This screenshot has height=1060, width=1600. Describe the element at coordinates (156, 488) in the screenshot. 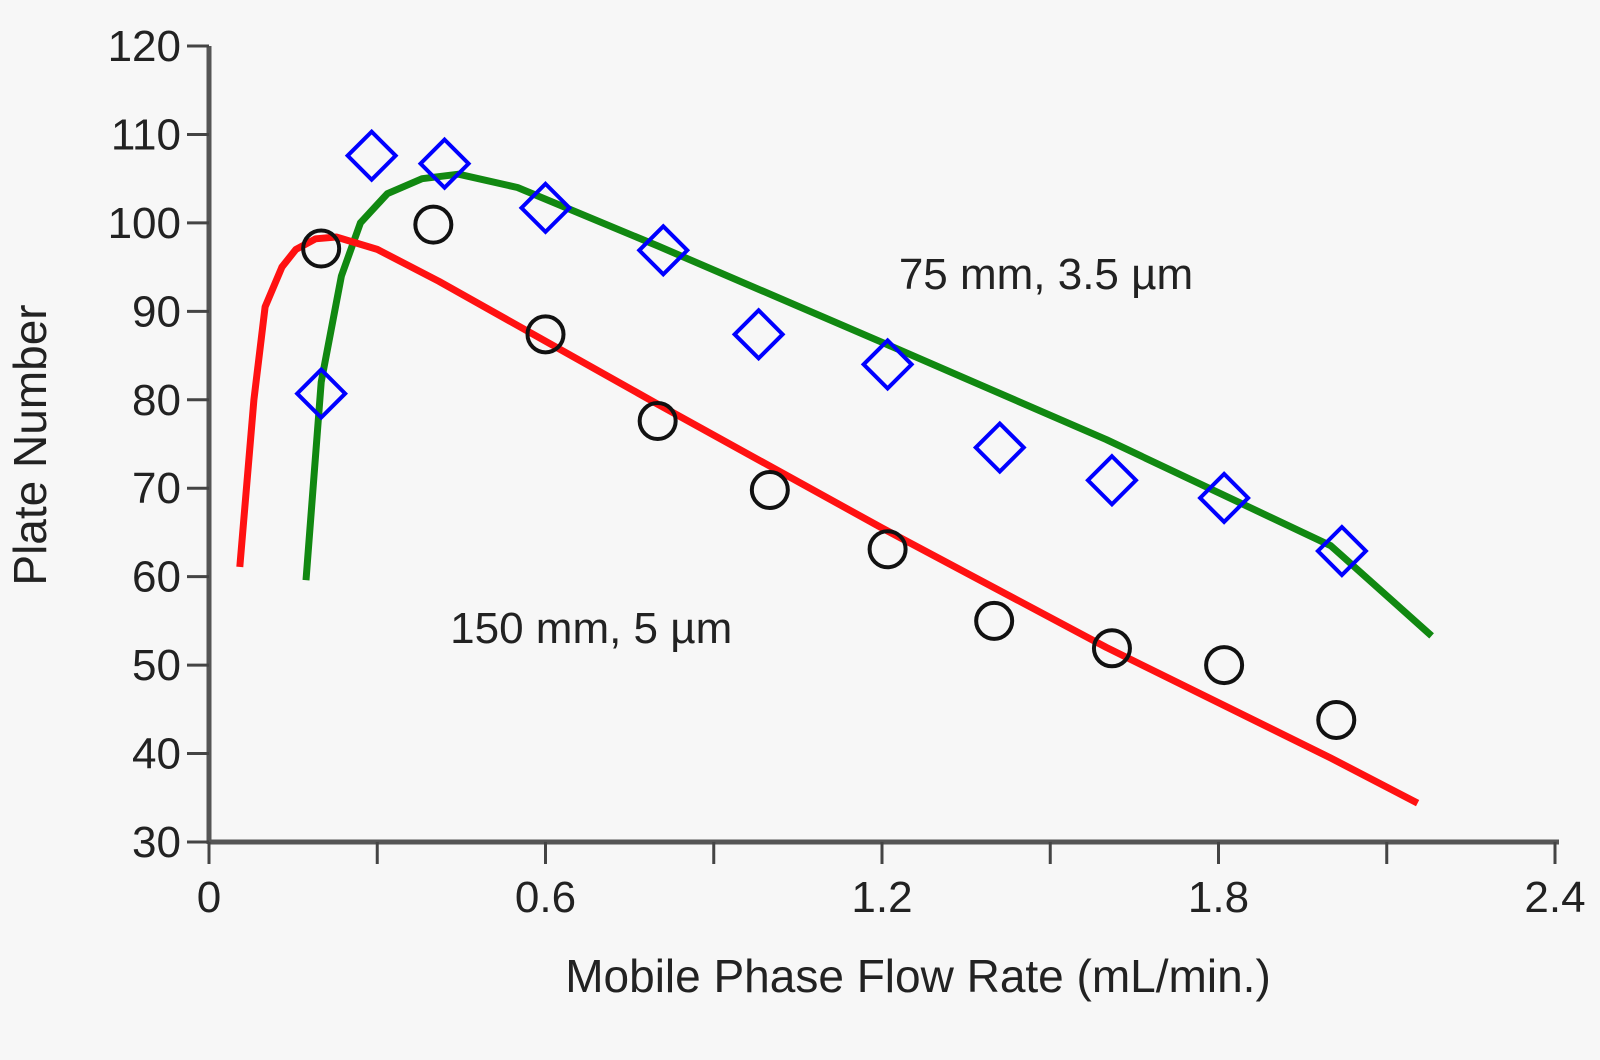

I see `y-tick-label: 70` at that location.